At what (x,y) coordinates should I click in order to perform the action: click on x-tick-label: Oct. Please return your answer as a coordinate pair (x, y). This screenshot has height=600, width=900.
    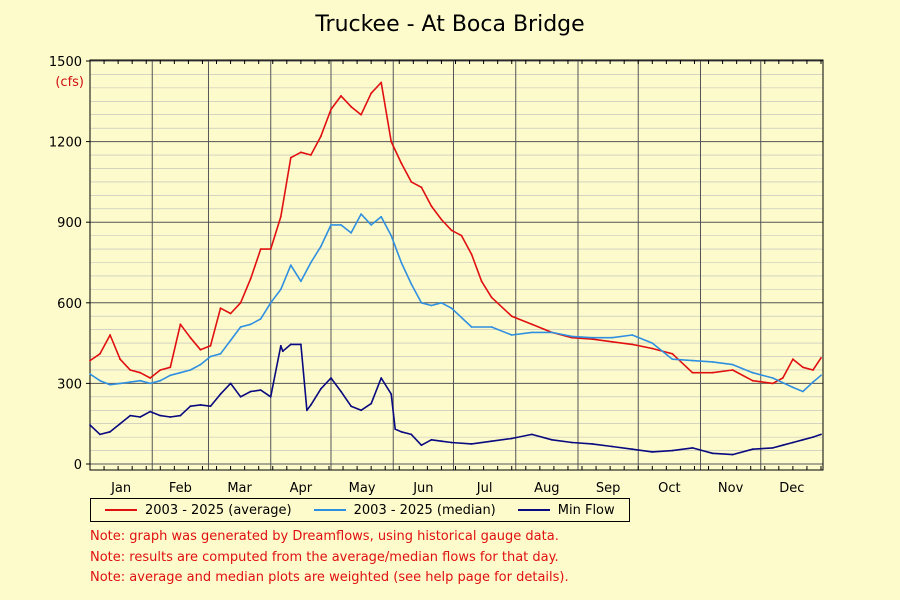
    Looking at the image, I should click on (669, 488).